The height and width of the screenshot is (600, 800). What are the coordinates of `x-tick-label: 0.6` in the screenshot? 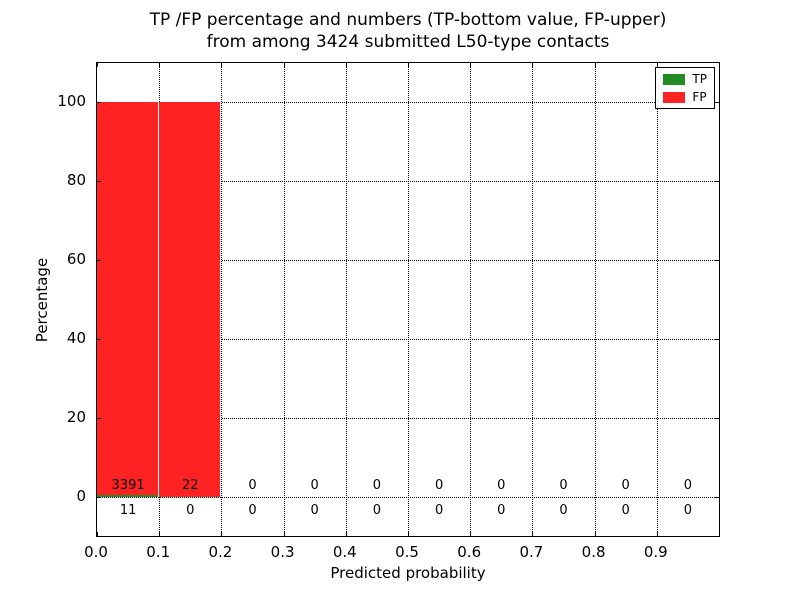 It's located at (469, 552).